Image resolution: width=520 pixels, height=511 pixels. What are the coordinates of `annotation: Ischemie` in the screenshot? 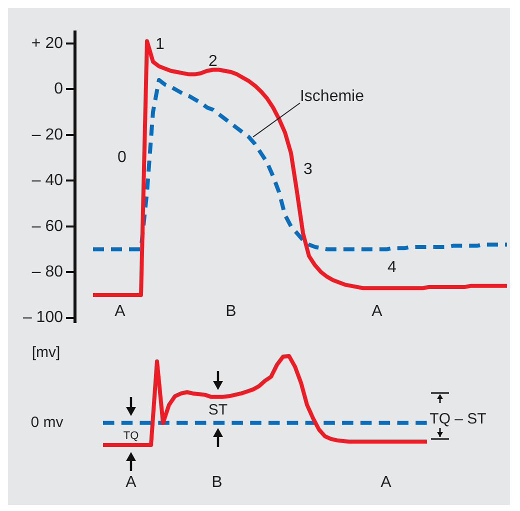 It's located at (332, 97).